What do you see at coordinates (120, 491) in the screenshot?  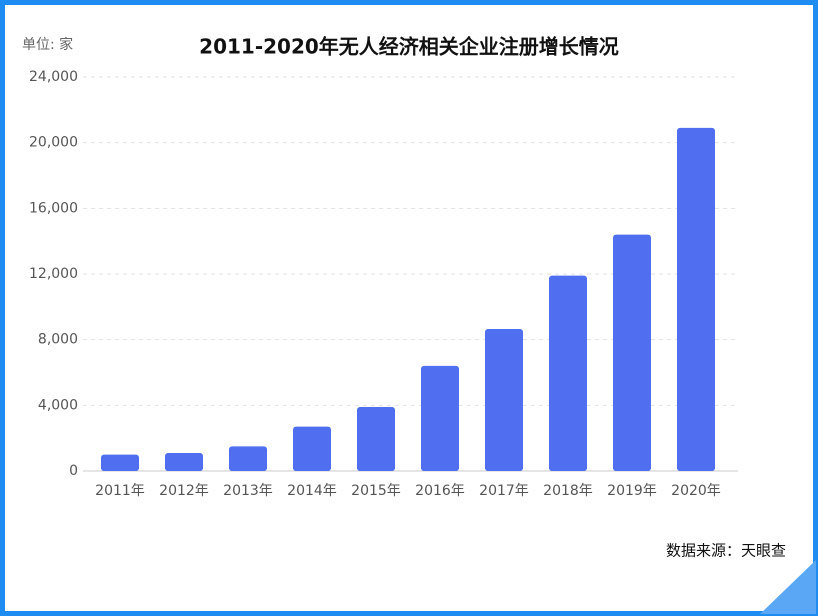 I see `x-tick-label: 2011年` at bounding box center [120, 491].